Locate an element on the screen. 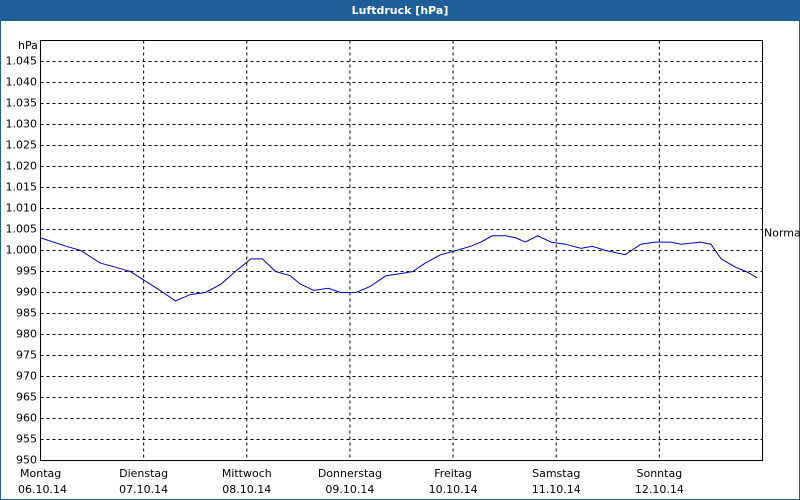  x-tick-weekday: Donnerstag is located at coordinates (350, 473).